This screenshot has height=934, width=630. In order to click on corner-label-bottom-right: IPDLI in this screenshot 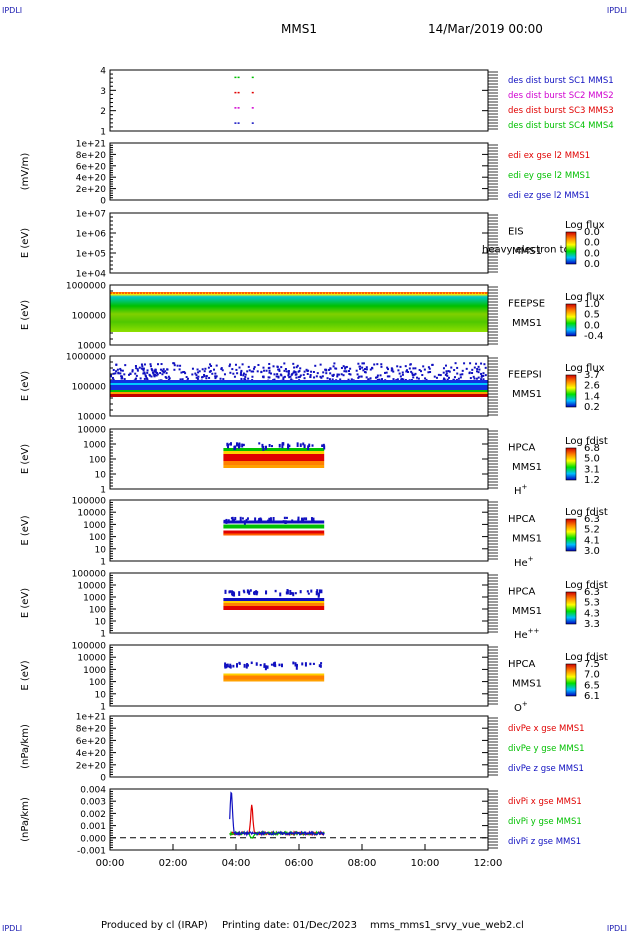, I will do `click(616, 928)`.